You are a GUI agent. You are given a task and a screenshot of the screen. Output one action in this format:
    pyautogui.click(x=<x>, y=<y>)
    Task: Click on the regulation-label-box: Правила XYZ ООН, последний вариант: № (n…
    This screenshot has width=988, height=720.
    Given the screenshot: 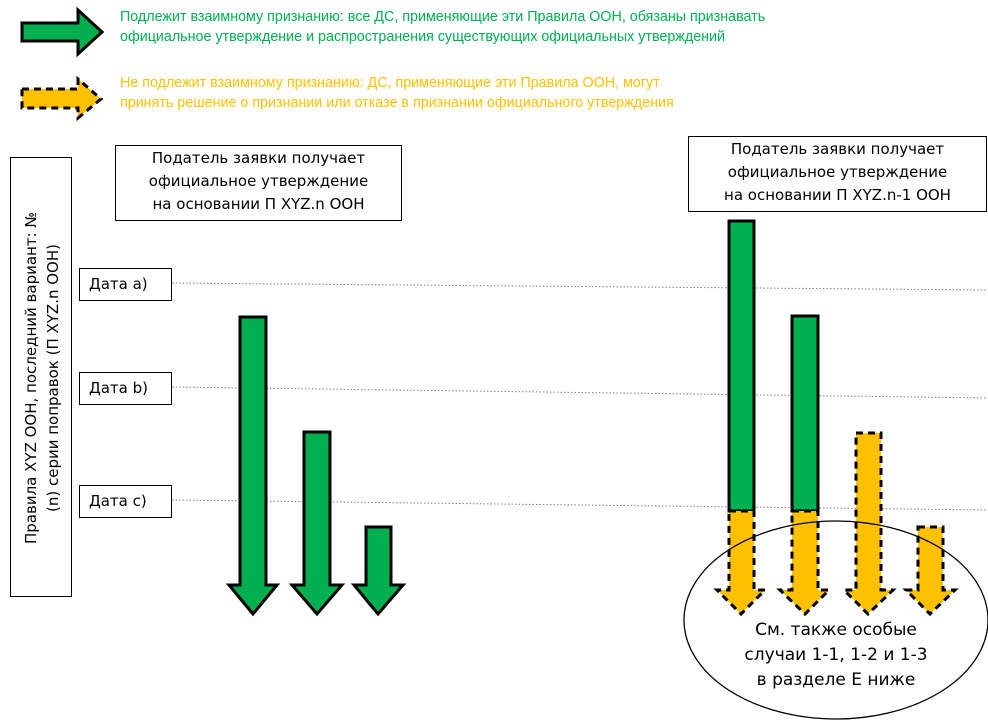 What is the action you would take?
    pyautogui.click(x=41, y=377)
    